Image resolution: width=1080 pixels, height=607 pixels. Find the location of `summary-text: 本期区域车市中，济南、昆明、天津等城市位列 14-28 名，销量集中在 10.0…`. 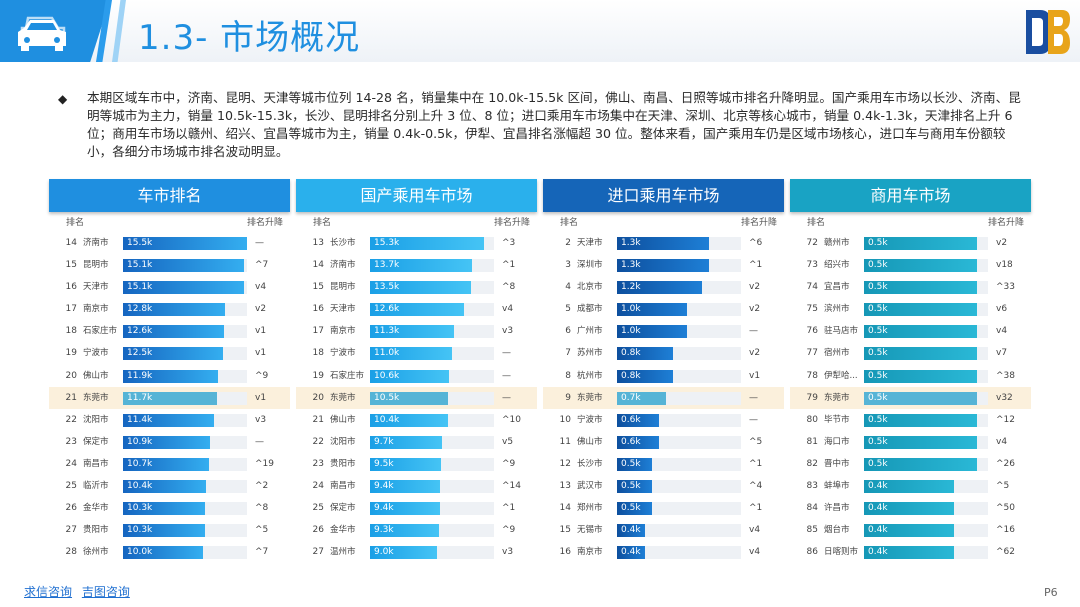

summary-text: 本期区域车市中，济南、昆明、天津等城市位列 14-28 名，销量集中在 10.0… is located at coordinates (554, 124).